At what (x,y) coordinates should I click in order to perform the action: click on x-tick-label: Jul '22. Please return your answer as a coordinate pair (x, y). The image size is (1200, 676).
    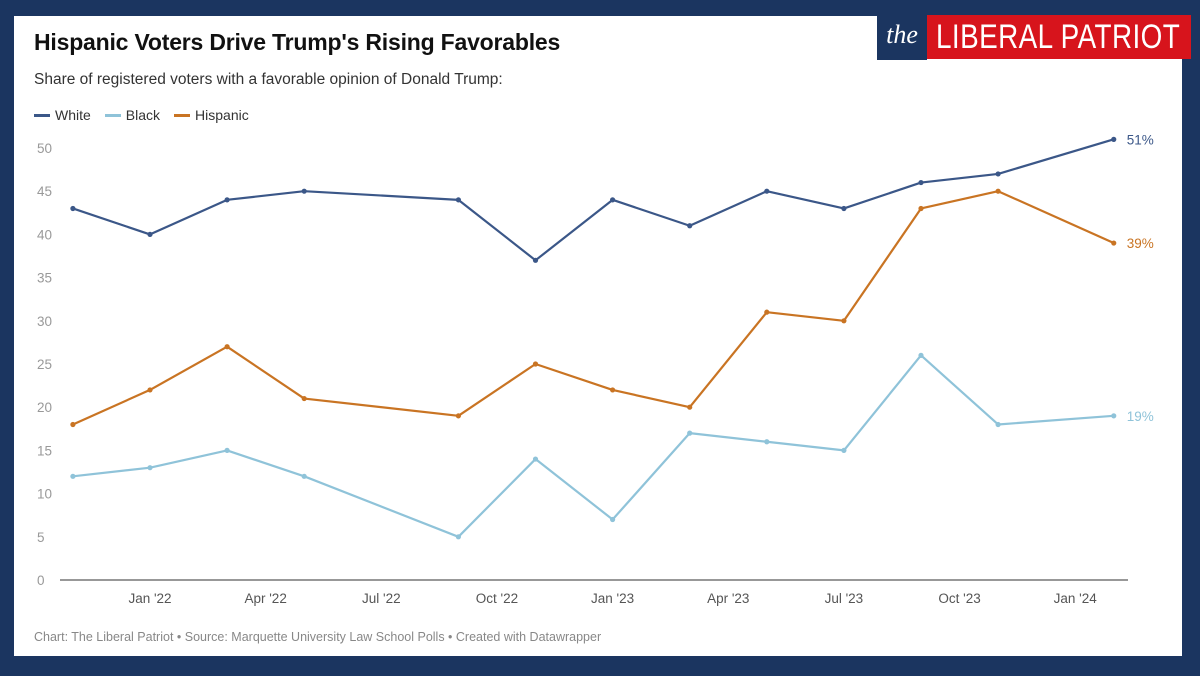
    Looking at the image, I should click on (381, 598).